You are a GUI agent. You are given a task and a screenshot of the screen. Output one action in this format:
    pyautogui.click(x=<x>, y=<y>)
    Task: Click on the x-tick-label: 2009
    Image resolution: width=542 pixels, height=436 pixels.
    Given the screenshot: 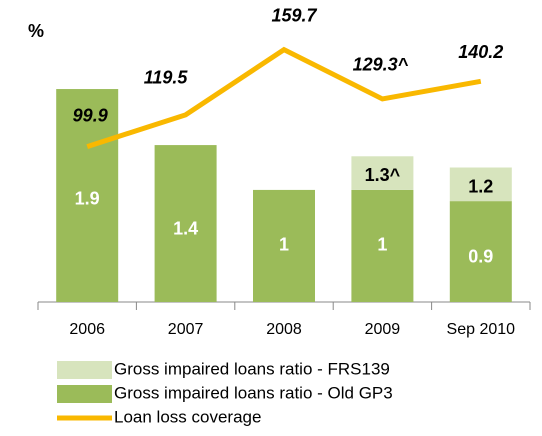 What is the action you would take?
    pyautogui.click(x=383, y=329)
    